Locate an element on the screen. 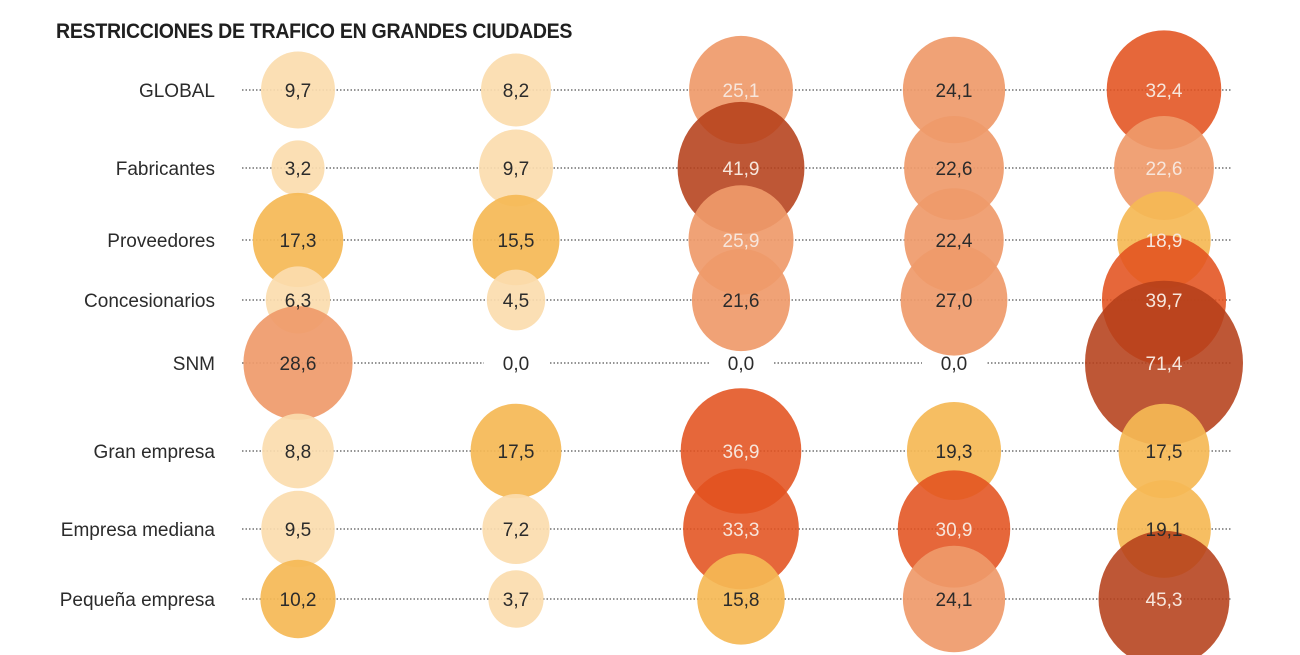 The image size is (1300, 655). value-label: 9,5 is located at coordinates (298, 530).